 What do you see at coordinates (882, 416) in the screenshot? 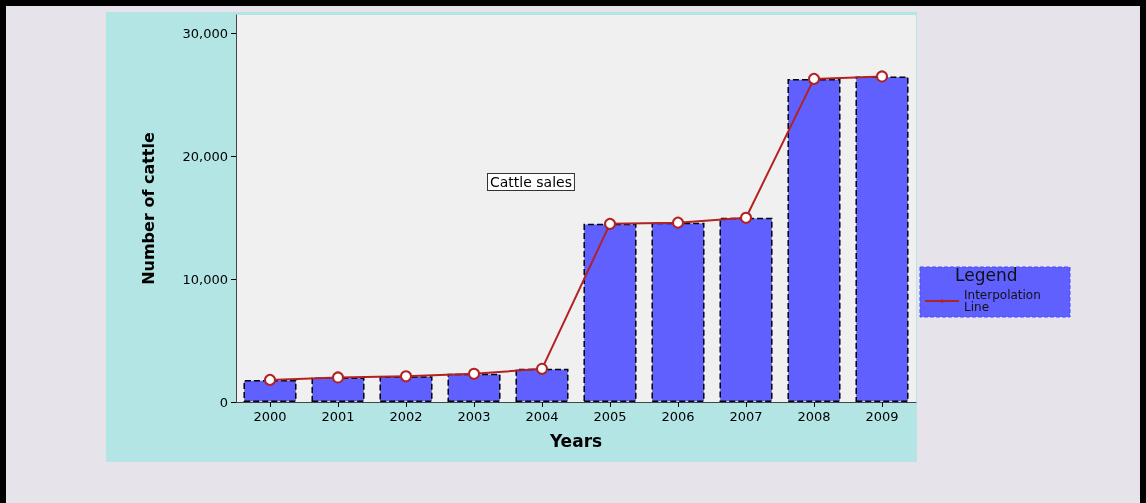
I see `x-tick-label: 2009` at bounding box center [882, 416].